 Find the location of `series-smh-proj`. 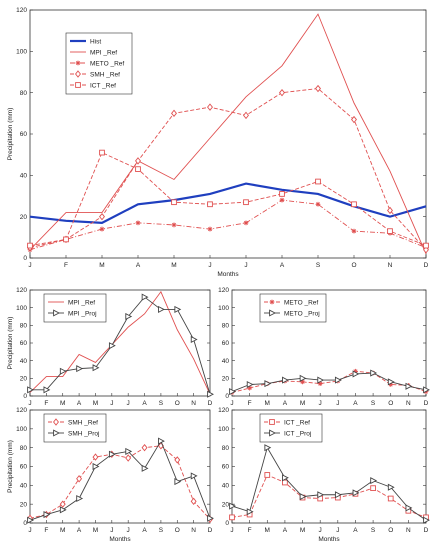

series-smh-proj is located at coordinates (120, 480).